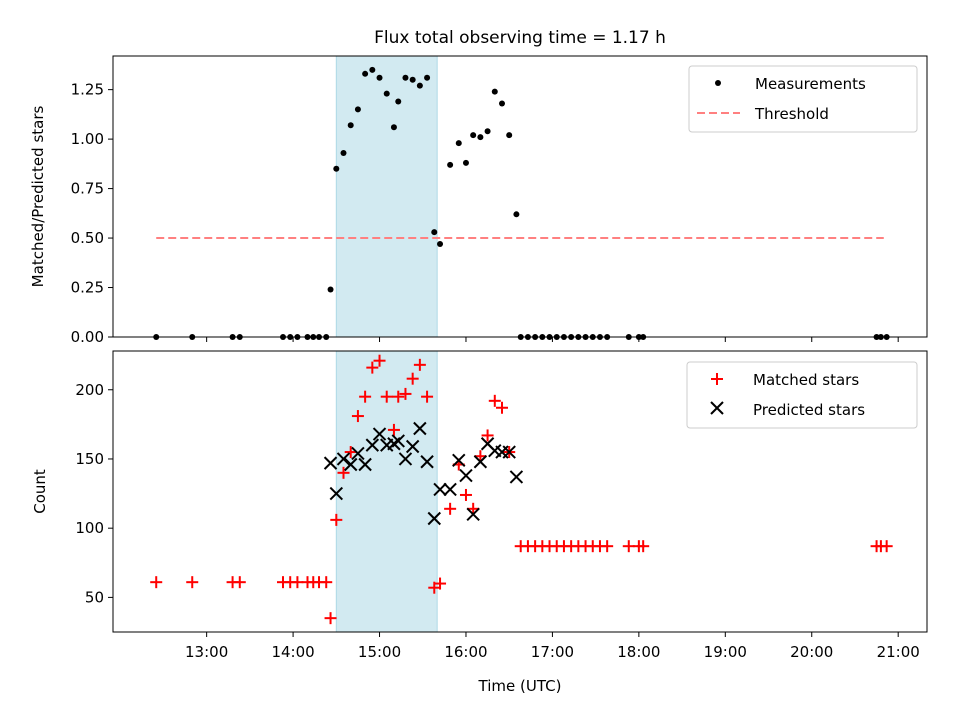 The width and height of the screenshot is (960, 720). I want to click on x-tick-label: 19:00, so click(725, 652).